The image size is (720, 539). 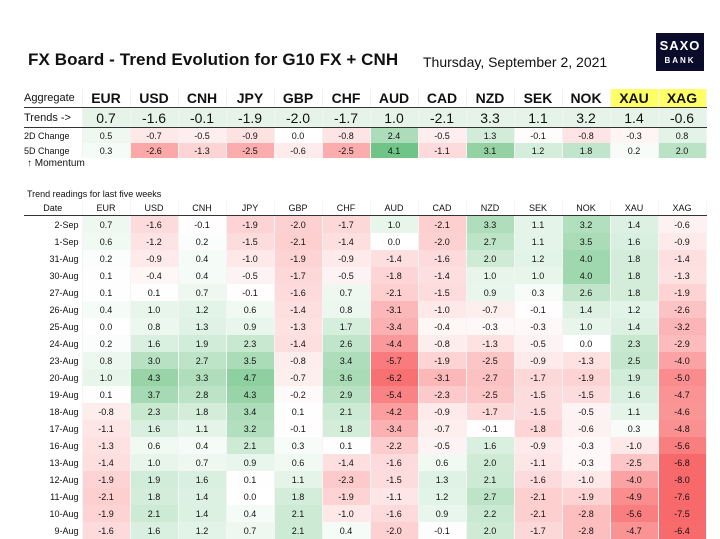 I want to click on trend-cell: 2.5, so click(x=634, y=360).